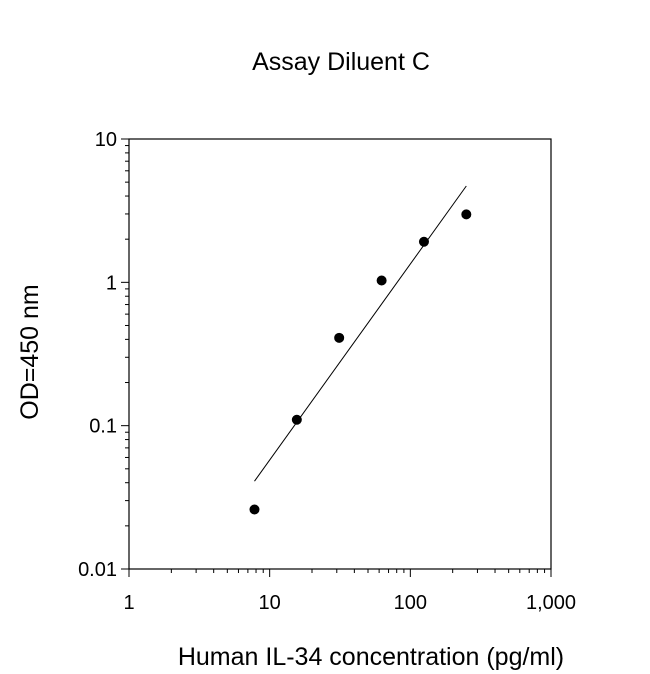 This screenshot has height=674, width=650. Describe the element at coordinates (30, 352) in the screenshot. I see `y-axis-label: OD=450 nm` at that location.